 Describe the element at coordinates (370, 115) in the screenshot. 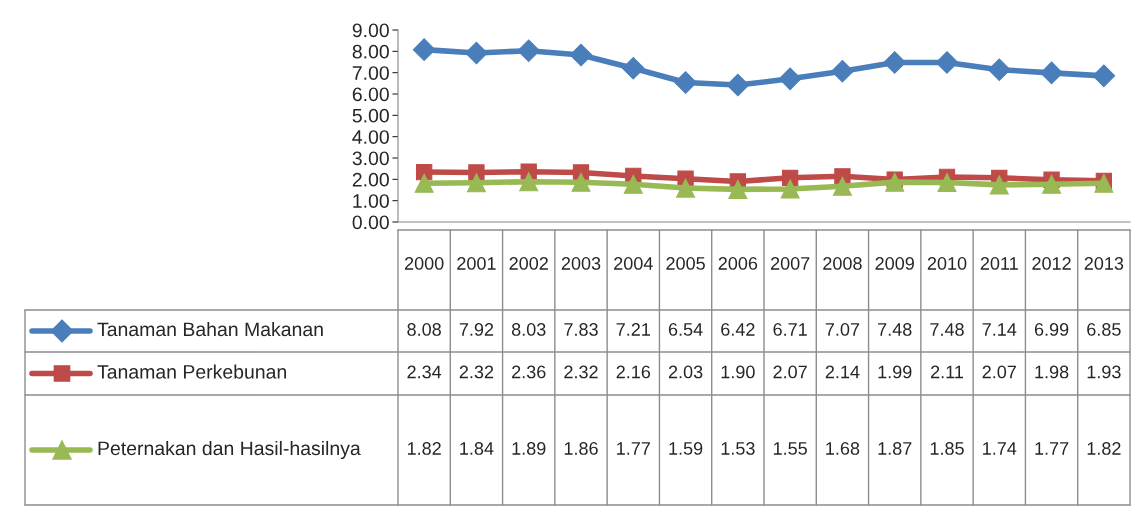

I see `y-tick-label: 5.00` at that location.